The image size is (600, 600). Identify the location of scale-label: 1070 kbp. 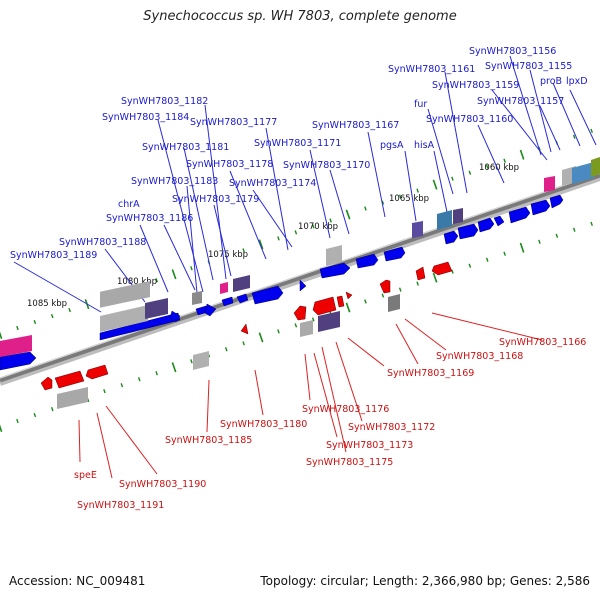
(318, 227).